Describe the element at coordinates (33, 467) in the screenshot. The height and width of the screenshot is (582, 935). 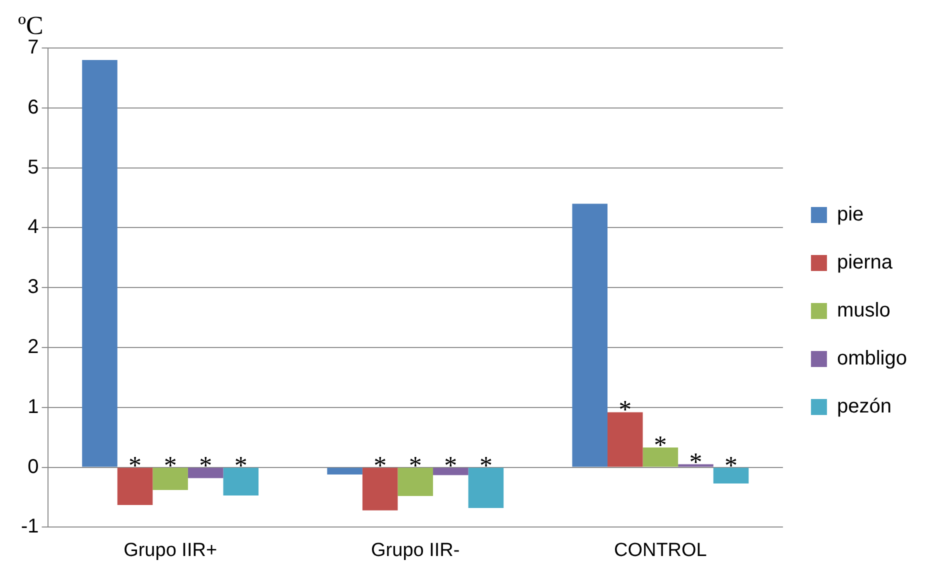
I see `y-tick-label: 0` at that location.